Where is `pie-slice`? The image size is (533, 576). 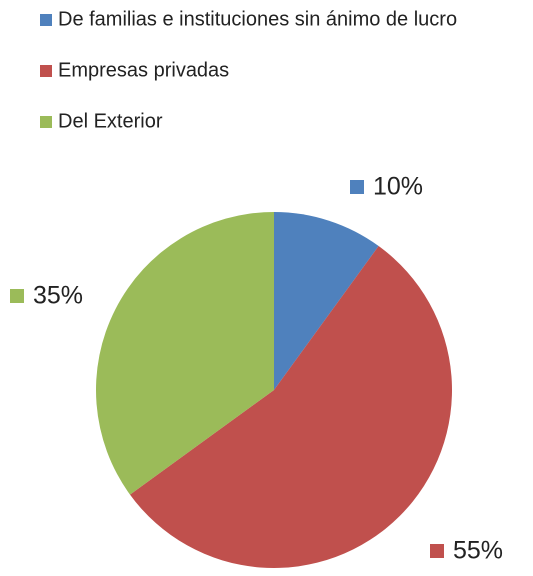 pie-slice is located at coordinates (326, 301).